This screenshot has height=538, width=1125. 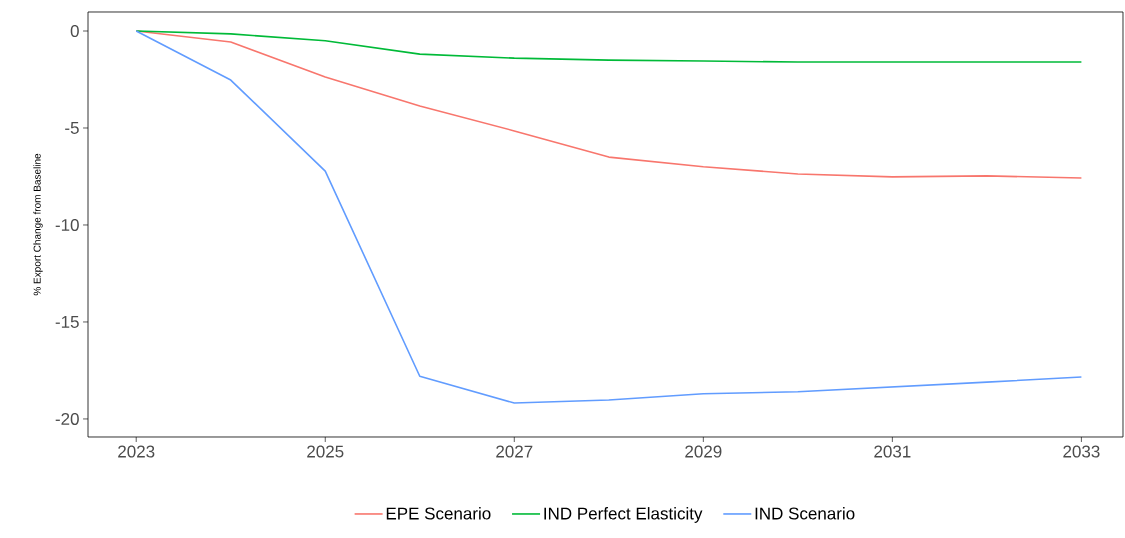 What do you see at coordinates (1081, 451) in the screenshot?
I see `x-tick-label: 2033` at bounding box center [1081, 451].